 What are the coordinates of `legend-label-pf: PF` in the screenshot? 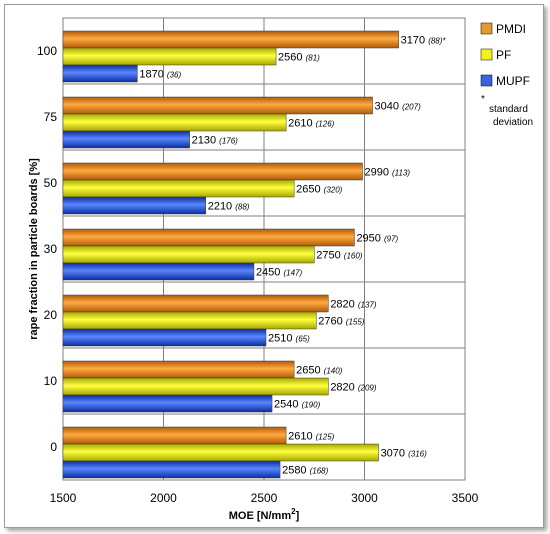 It's located at (503, 55).